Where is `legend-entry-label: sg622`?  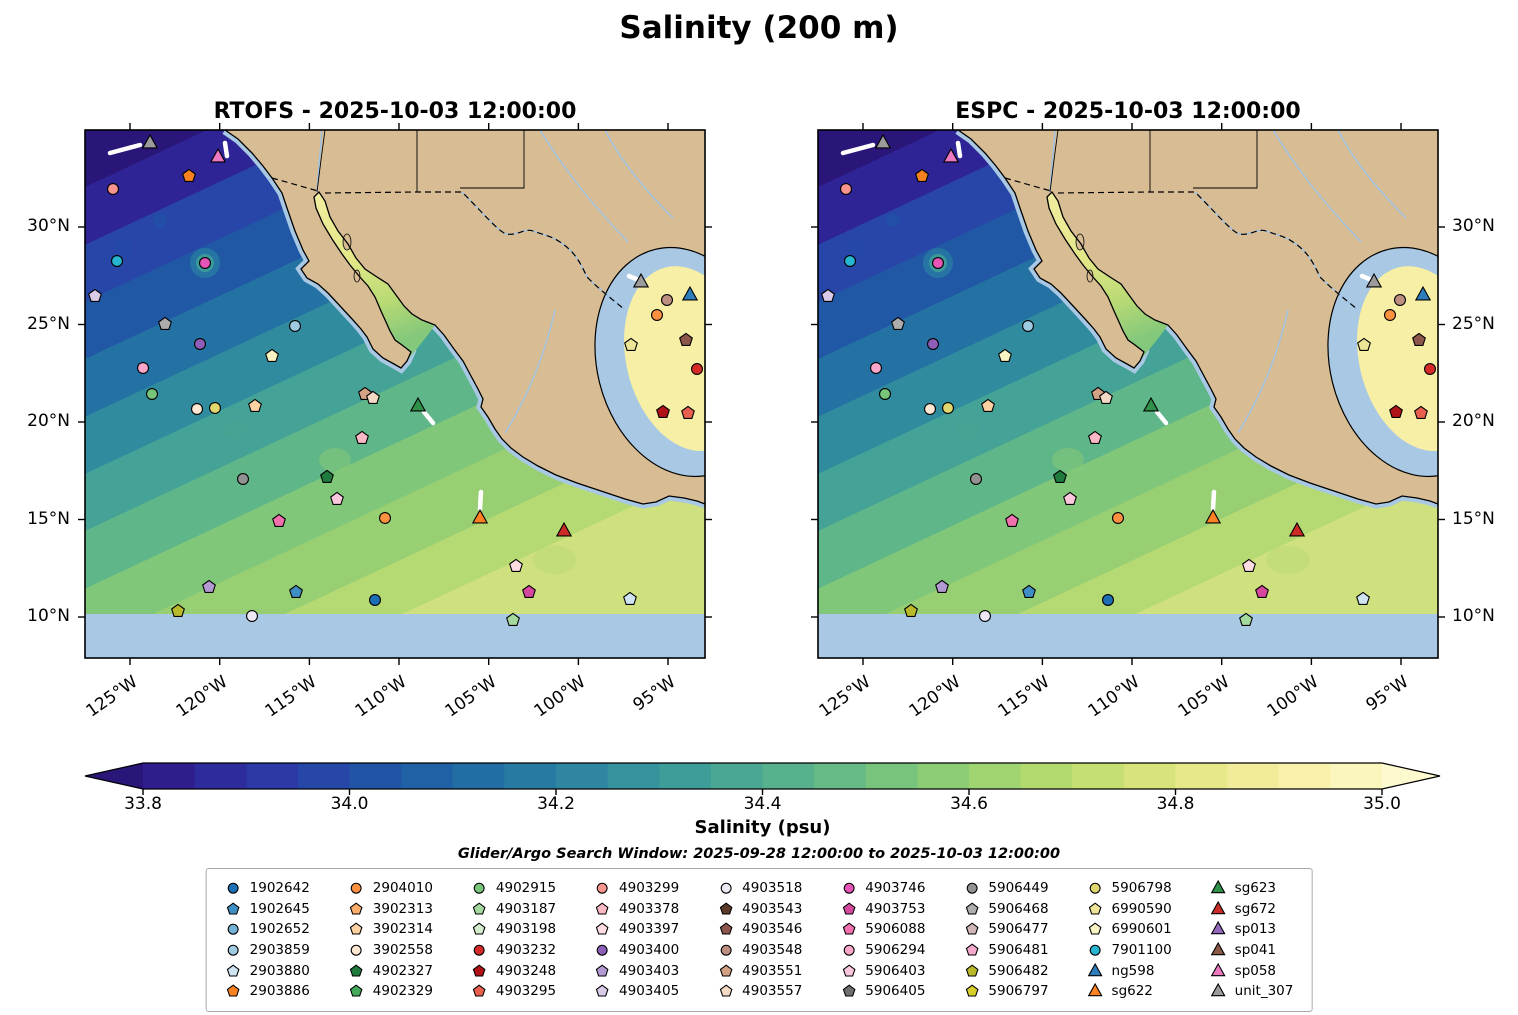 legend-entry-label: sg622 is located at coordinates (1132, 991).